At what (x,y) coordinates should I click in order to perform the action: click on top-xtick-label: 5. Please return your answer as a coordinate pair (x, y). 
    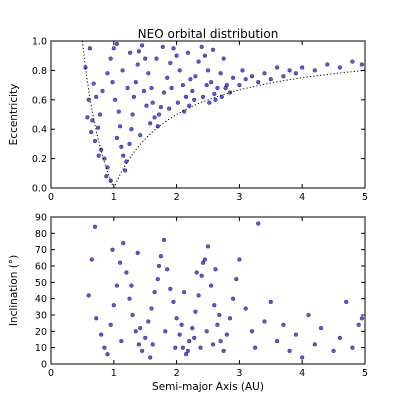
    Looking at the image, I should click on (365, 197).